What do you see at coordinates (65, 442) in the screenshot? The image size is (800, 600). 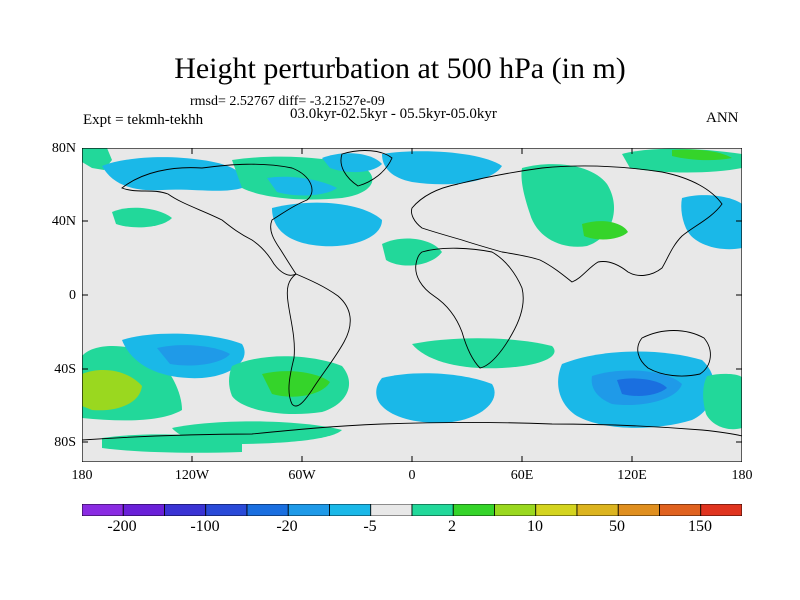 I see `y-tick-label: 80S` at bounding box center [65, 442].